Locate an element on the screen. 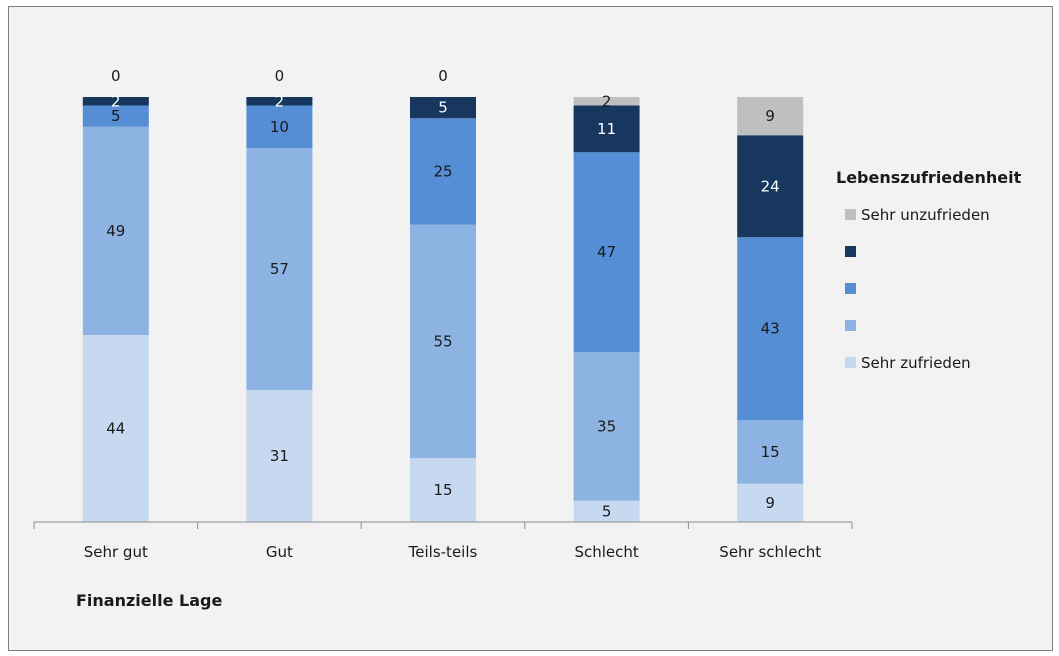 Image resolution: width=1059 pixels, height=656 pixels. x-tick-label: Teils-teils is located at coordinates (443, 552).